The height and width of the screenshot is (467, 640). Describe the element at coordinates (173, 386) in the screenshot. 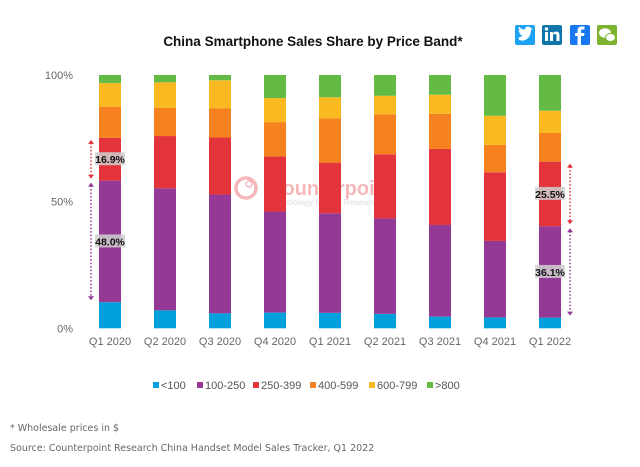

I see `legend-label: <100` at that location.